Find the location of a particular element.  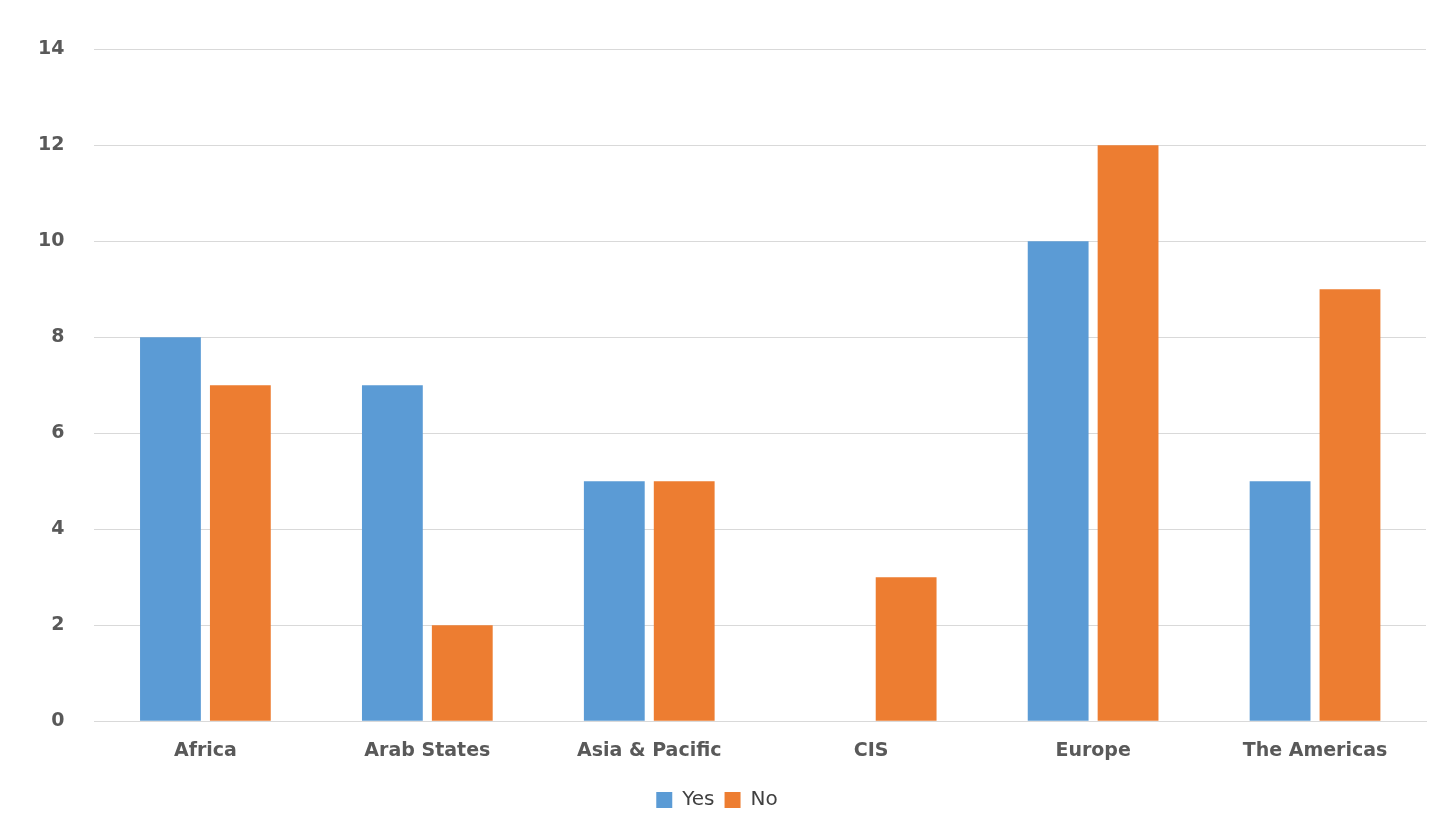

y-tick-label: 14 is located at coordinates (51, 47).